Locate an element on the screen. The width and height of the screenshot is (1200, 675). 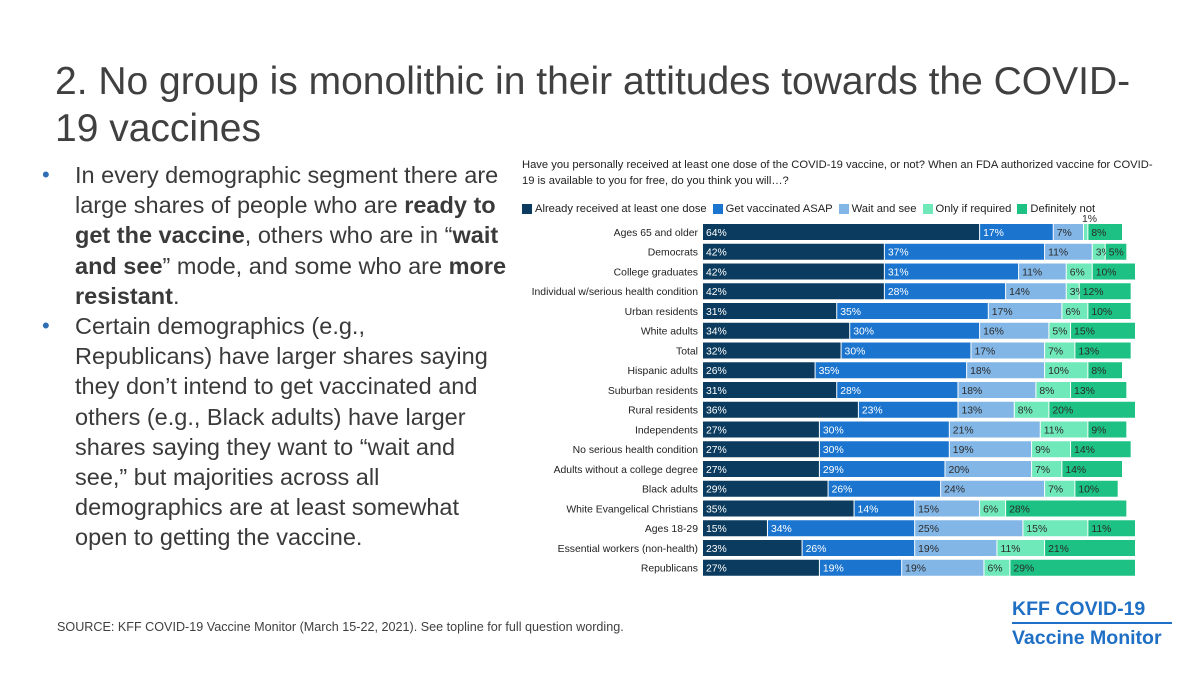
legend-item: Get vaccinated ASAP is located at coordinates (772, 209).